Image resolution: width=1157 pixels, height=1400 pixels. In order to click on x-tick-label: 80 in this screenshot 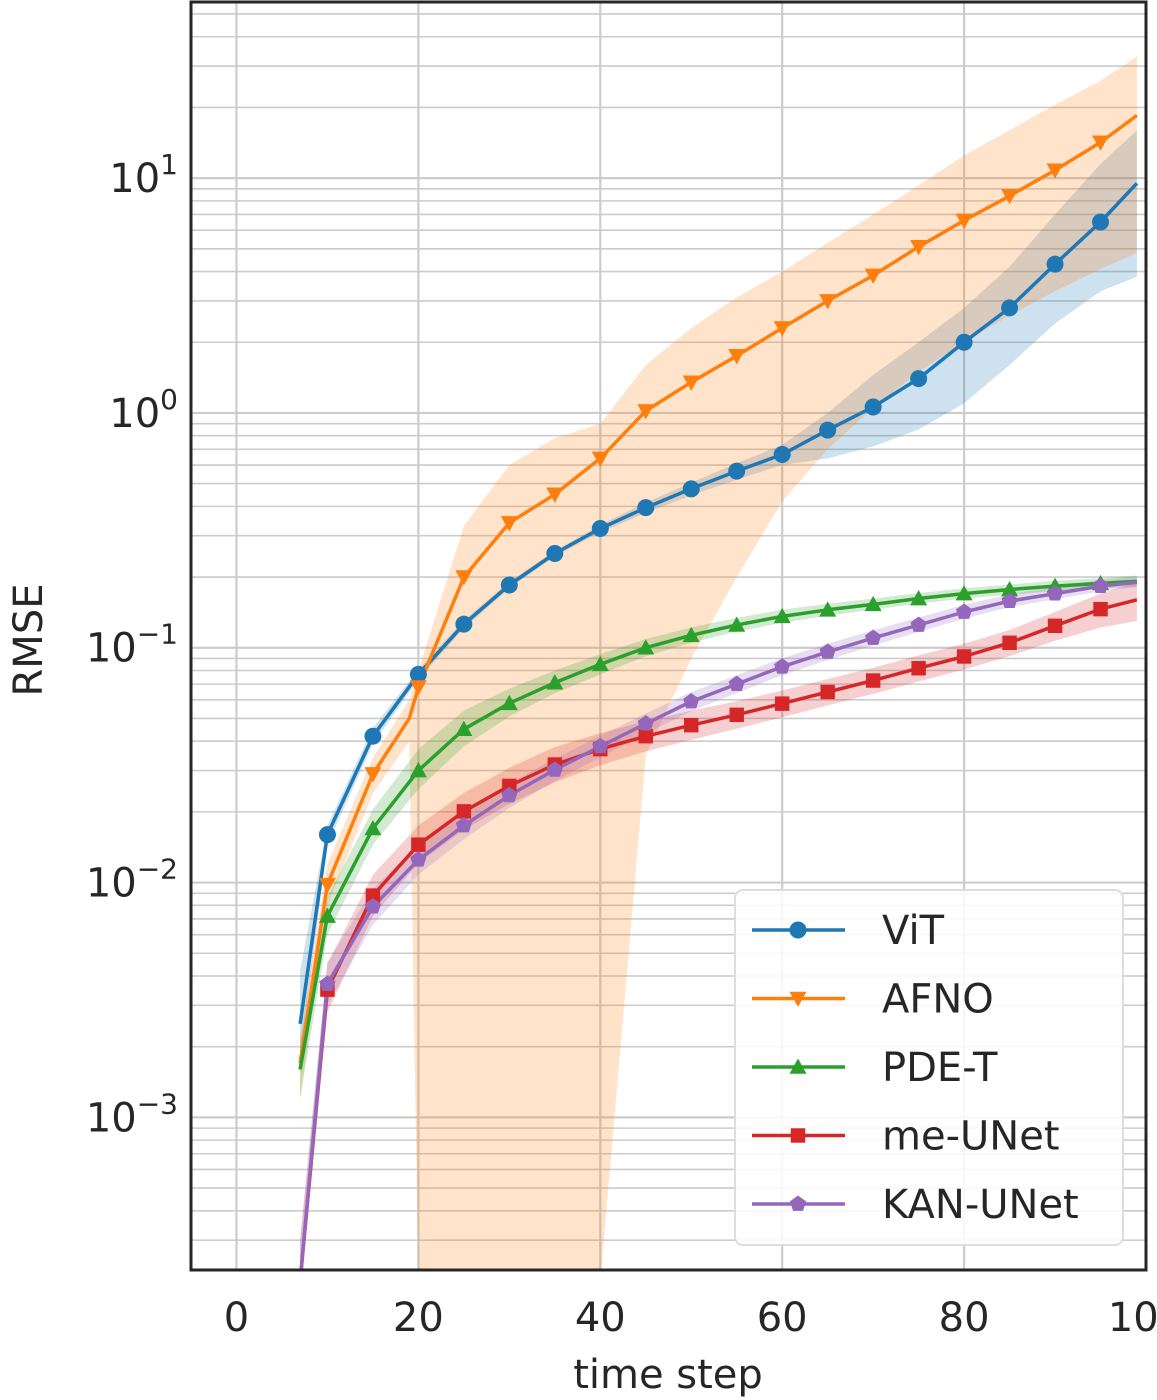, I will do `click(964, 1318)`.